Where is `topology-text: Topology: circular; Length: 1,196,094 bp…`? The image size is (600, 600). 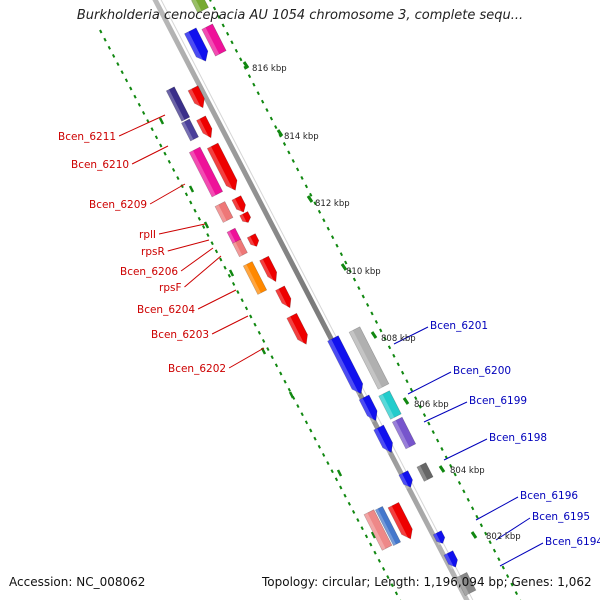
topology-text: Topology: circular; Length: 1,196,094 bp… is located at coordinates (427, 582).